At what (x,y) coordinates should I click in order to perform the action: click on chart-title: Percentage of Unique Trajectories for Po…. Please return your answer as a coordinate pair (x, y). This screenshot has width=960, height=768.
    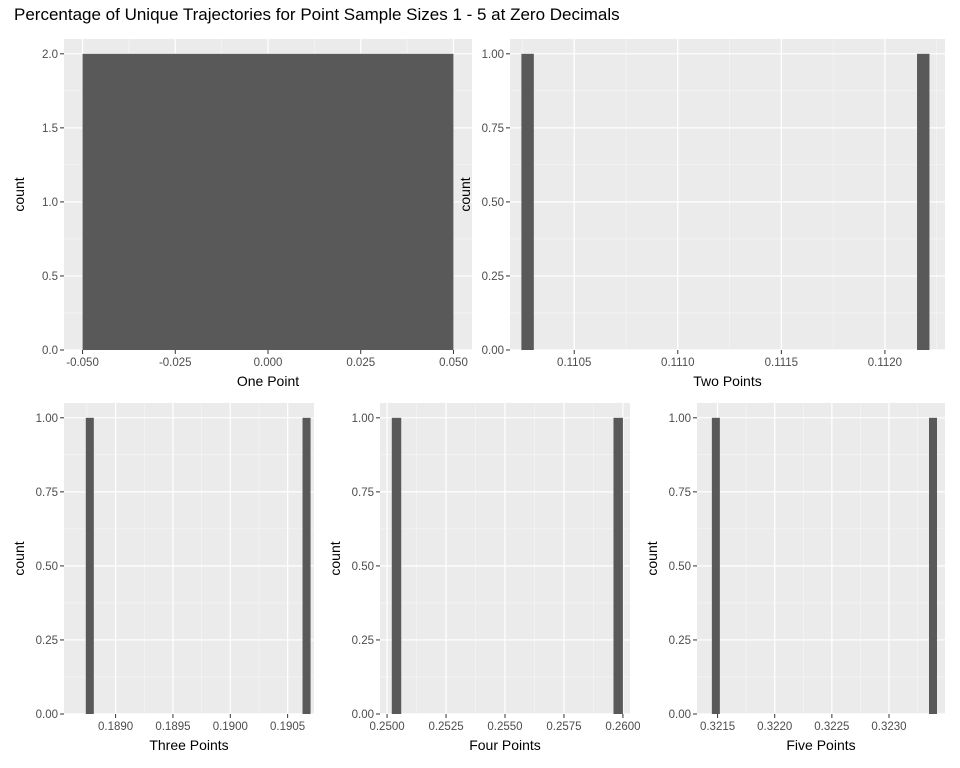
    Looking at the image, I should click on (317, 14).